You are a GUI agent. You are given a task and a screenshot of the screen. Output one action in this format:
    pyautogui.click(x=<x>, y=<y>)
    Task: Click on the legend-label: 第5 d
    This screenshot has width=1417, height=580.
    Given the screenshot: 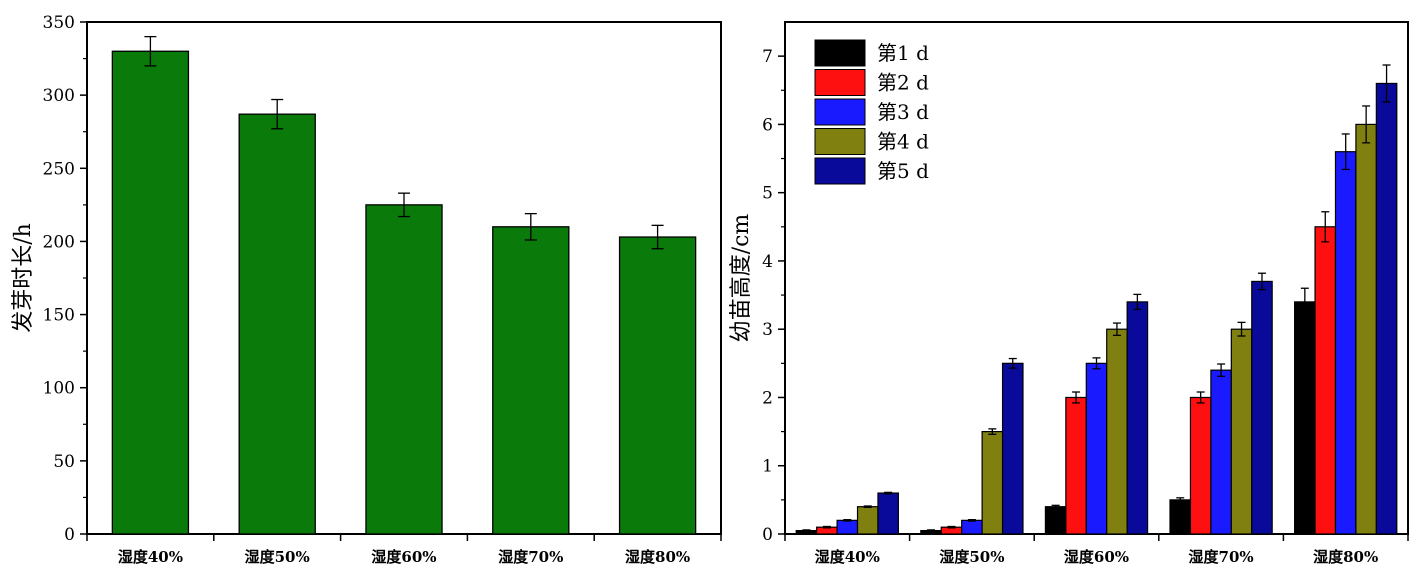 What is the action you would take?
    pyautogui.click(x=903, y=171)
    